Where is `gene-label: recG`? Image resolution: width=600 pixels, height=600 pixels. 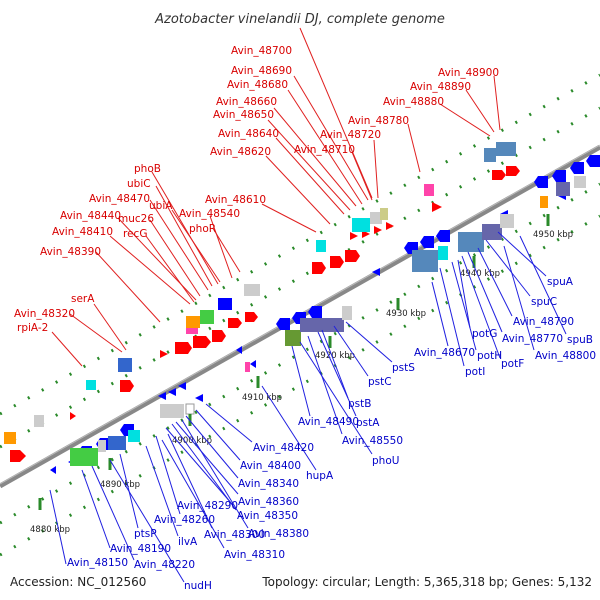 gene-label: recG is located at coordinates (135, 234).